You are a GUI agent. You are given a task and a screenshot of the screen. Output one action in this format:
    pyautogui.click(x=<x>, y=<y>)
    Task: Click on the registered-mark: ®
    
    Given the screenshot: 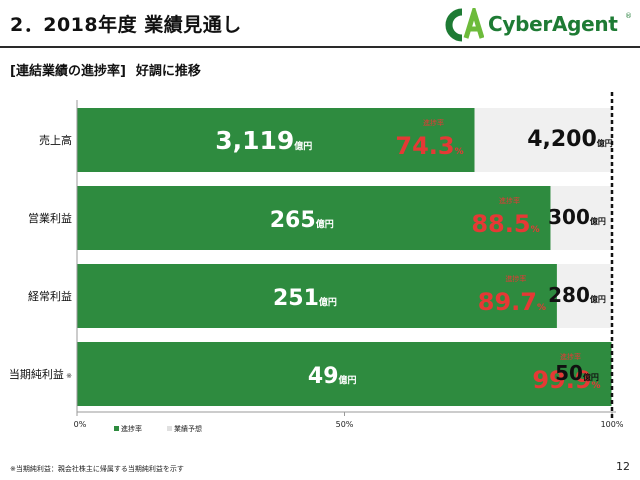 What is the action you would take?
    pyautogui.click(x=628, y=16)
    